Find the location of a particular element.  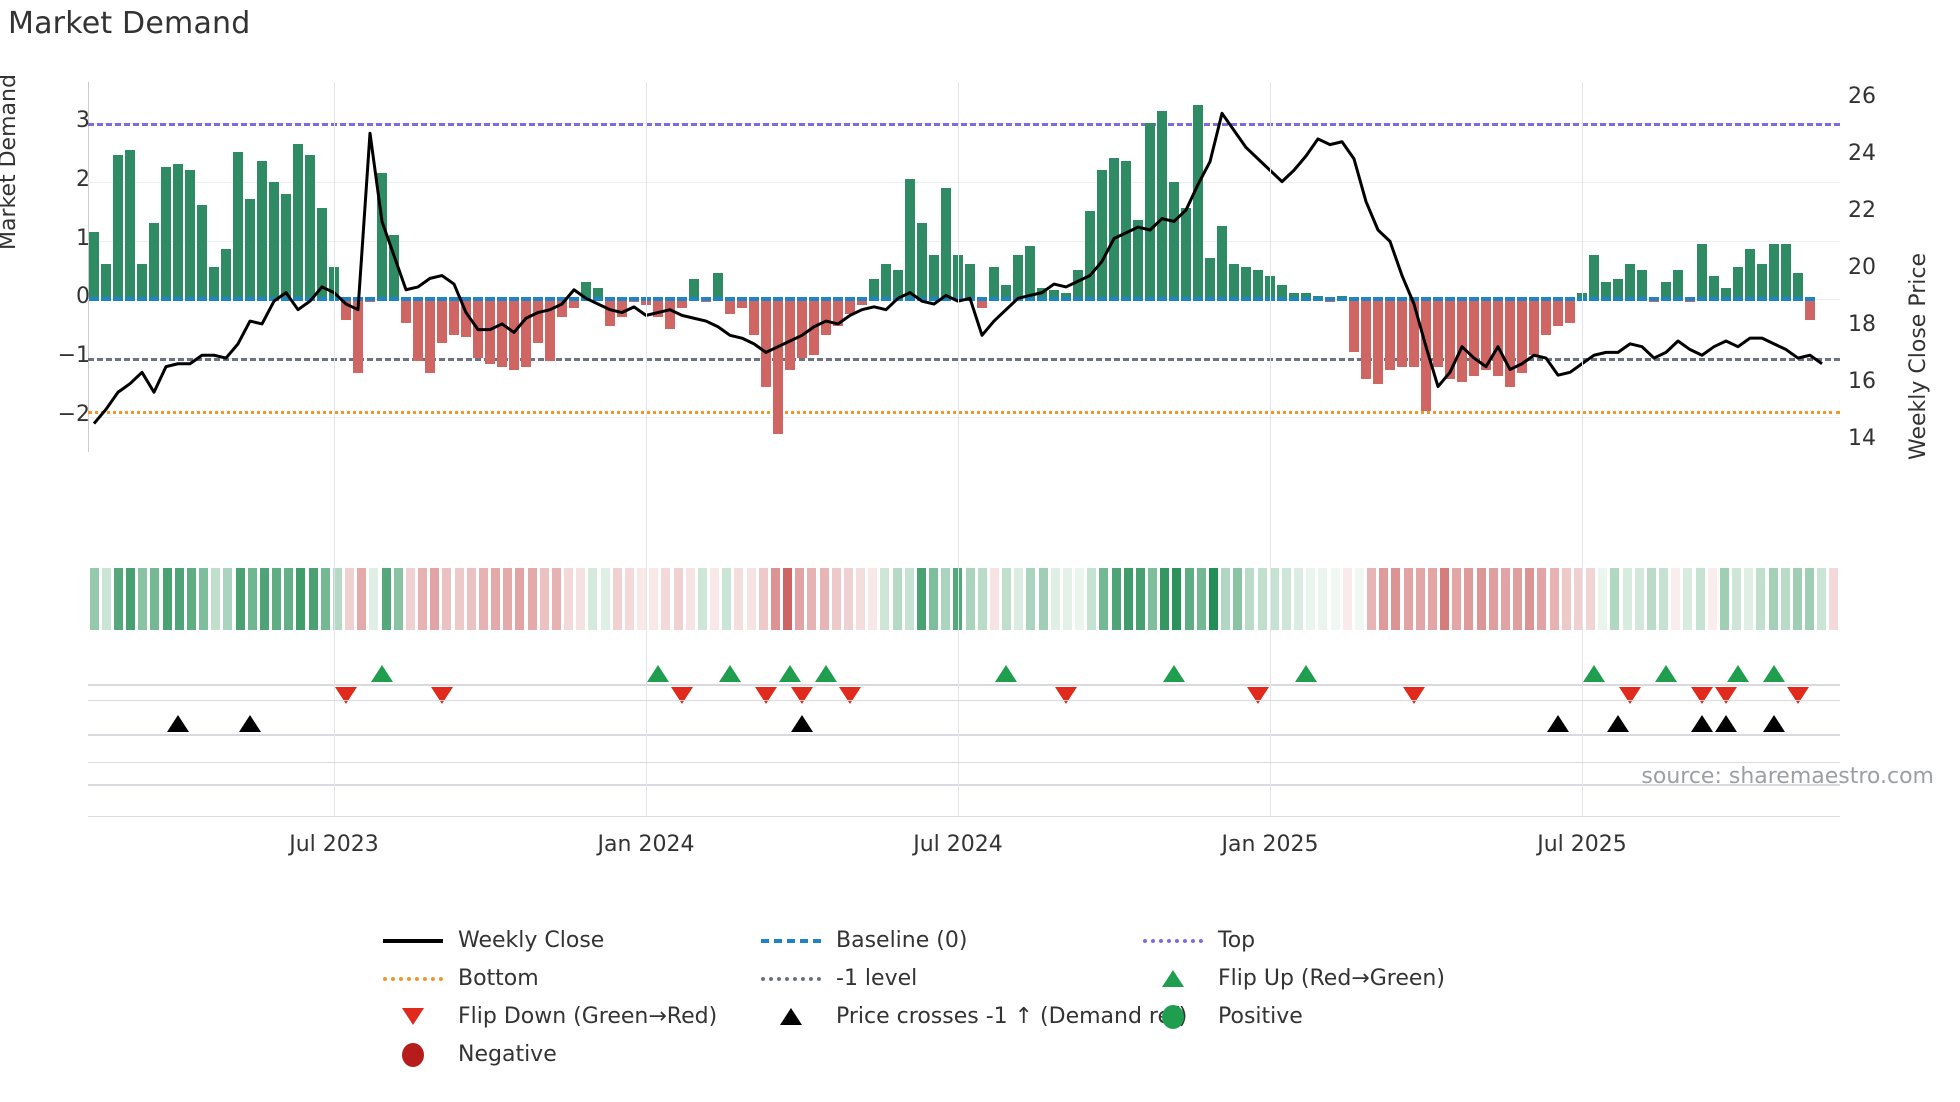

legend-item: Positive is located at coordinates (1221, 1016).